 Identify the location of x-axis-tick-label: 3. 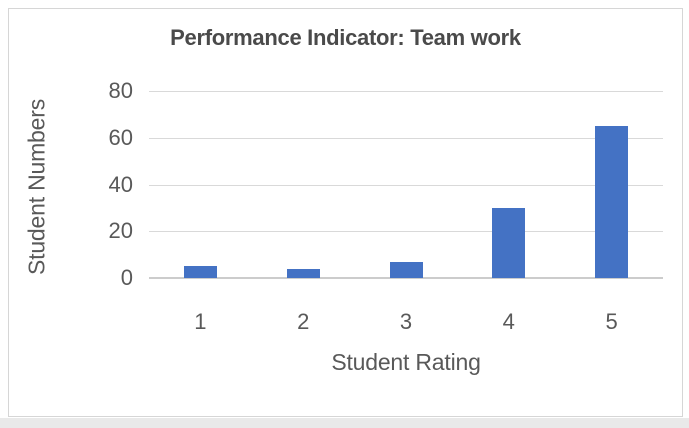
(406, 321).